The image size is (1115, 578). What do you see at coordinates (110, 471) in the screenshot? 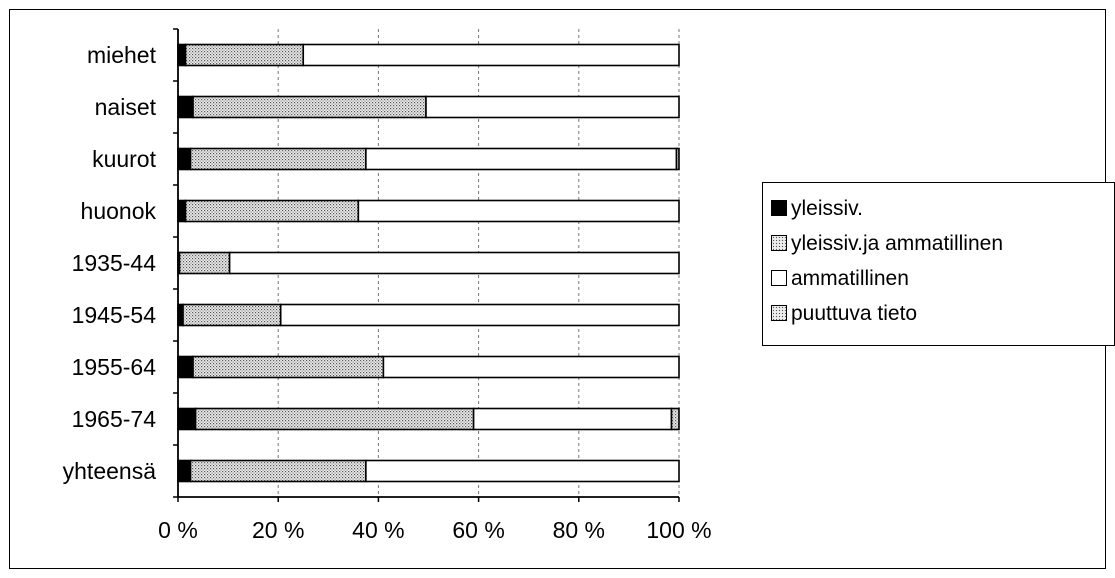
I see `y-tick-label: yhteensä` at bounding box center [110, 471].